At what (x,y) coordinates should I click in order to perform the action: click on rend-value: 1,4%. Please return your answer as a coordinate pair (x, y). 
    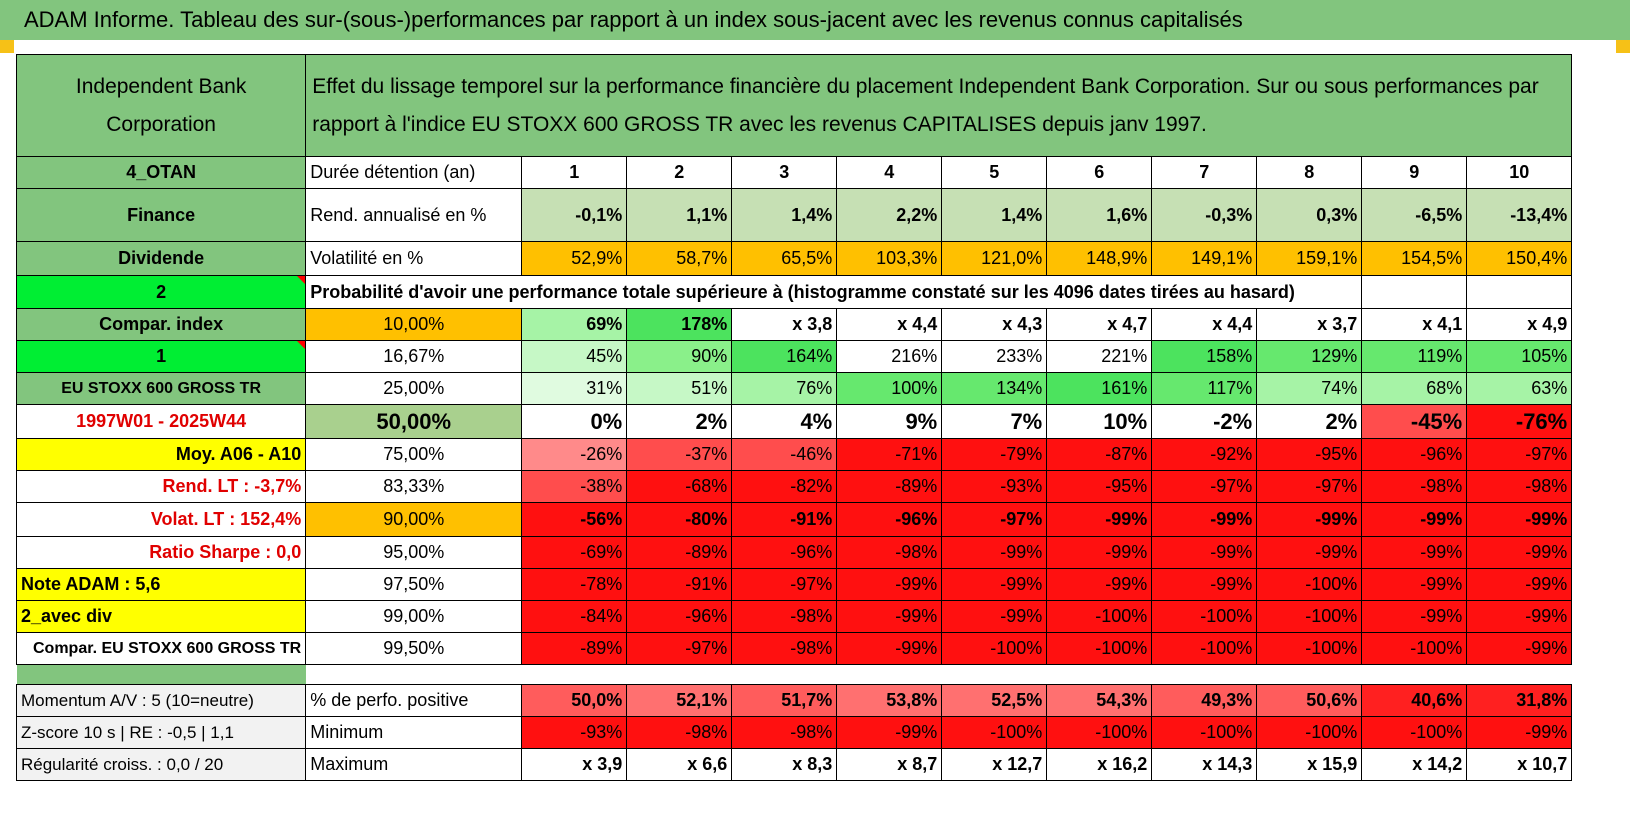
    Looking at the image, I should click on (784, 215).